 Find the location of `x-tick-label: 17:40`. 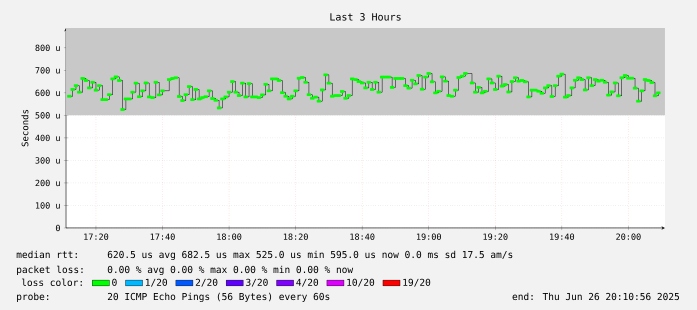

x-tick-label: 17:40 is located at coordinates (162, 236).